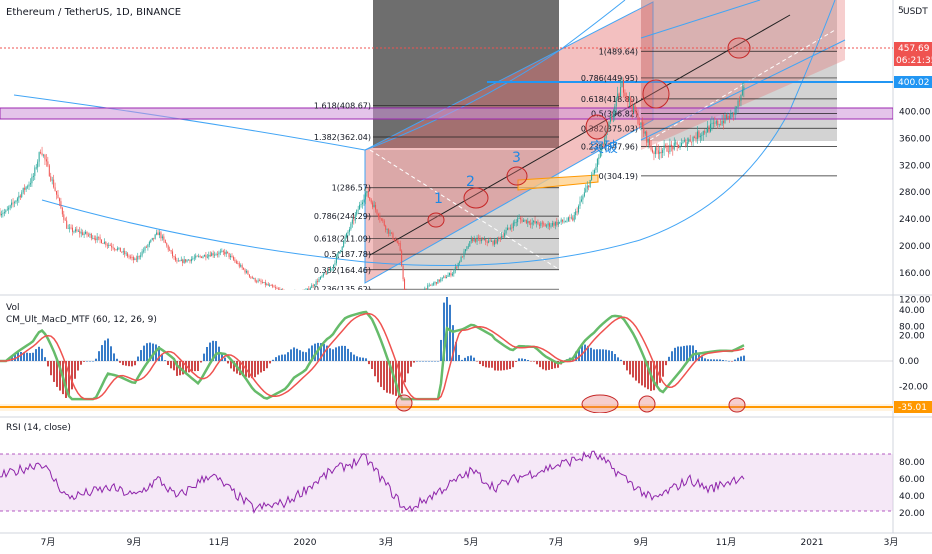 The height and width of the screenshot is (554, 932). What do you see at coordinates (912, 337) in the screenshot?
I see `macd-tick-label: 20.00` at bounding box center [912, 337].